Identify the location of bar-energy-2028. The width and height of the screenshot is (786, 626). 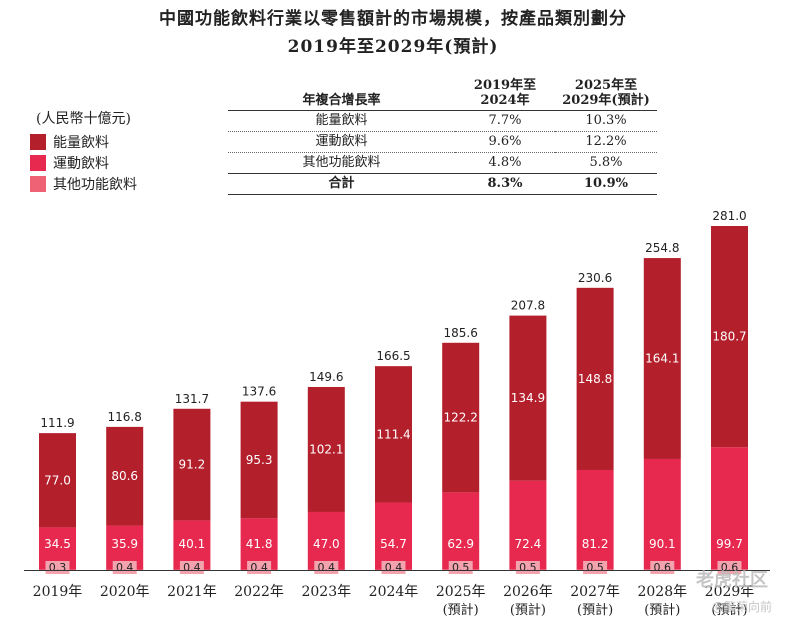
(662, 358).